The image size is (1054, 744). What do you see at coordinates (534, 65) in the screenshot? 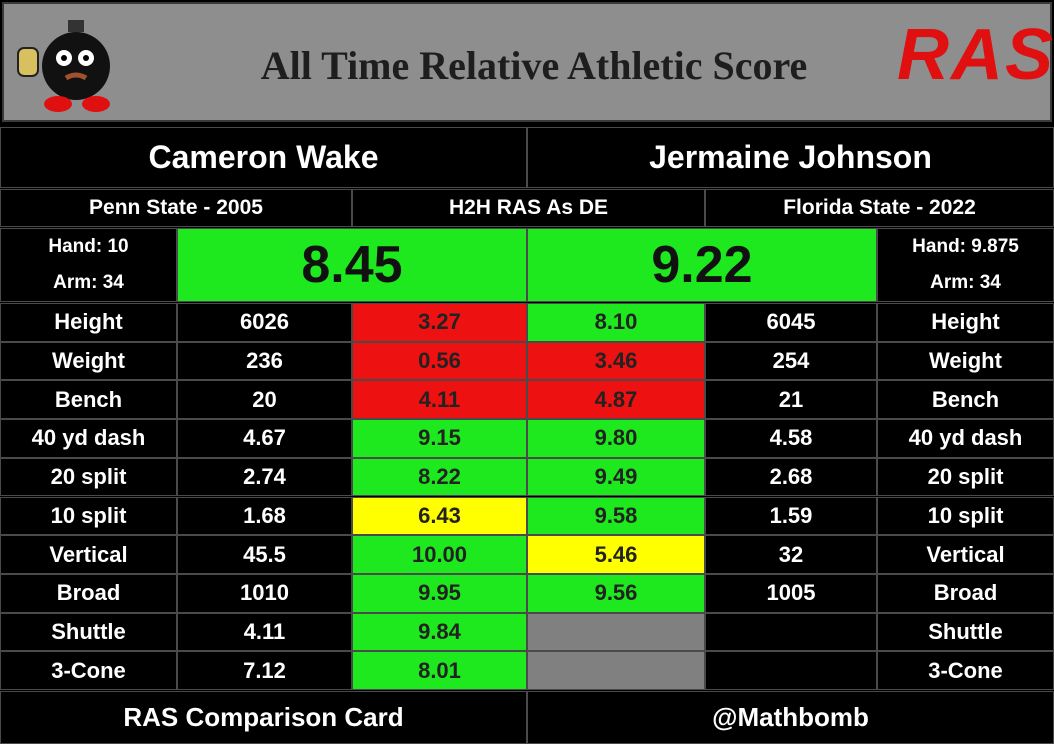
I see `title: All Time Relative Athletic Score` at bounding box center [534, 65].